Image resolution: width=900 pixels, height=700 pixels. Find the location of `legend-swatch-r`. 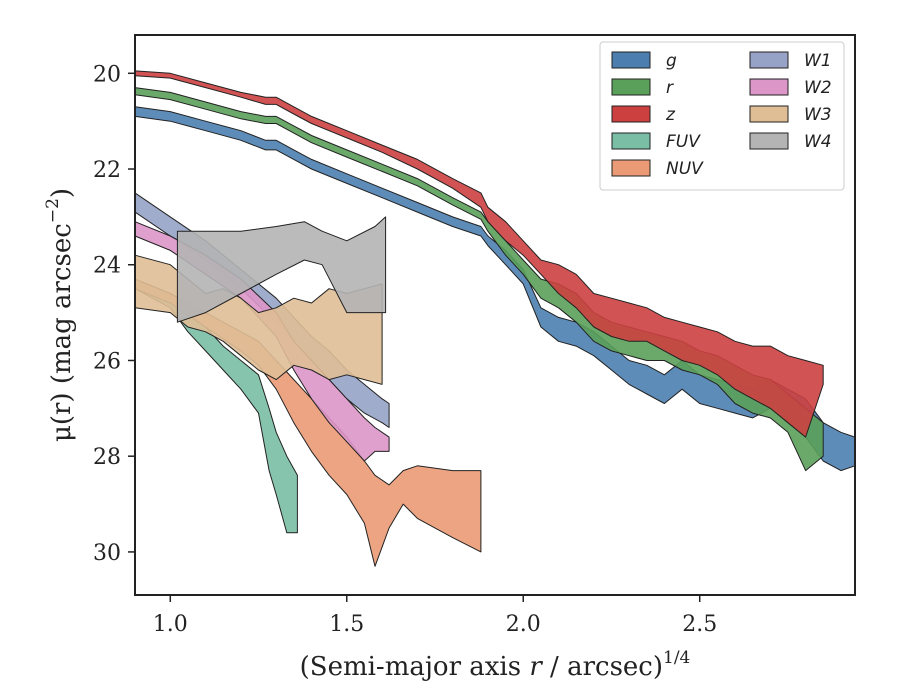

legend-swatch-r is located at coordinates (631, 87).